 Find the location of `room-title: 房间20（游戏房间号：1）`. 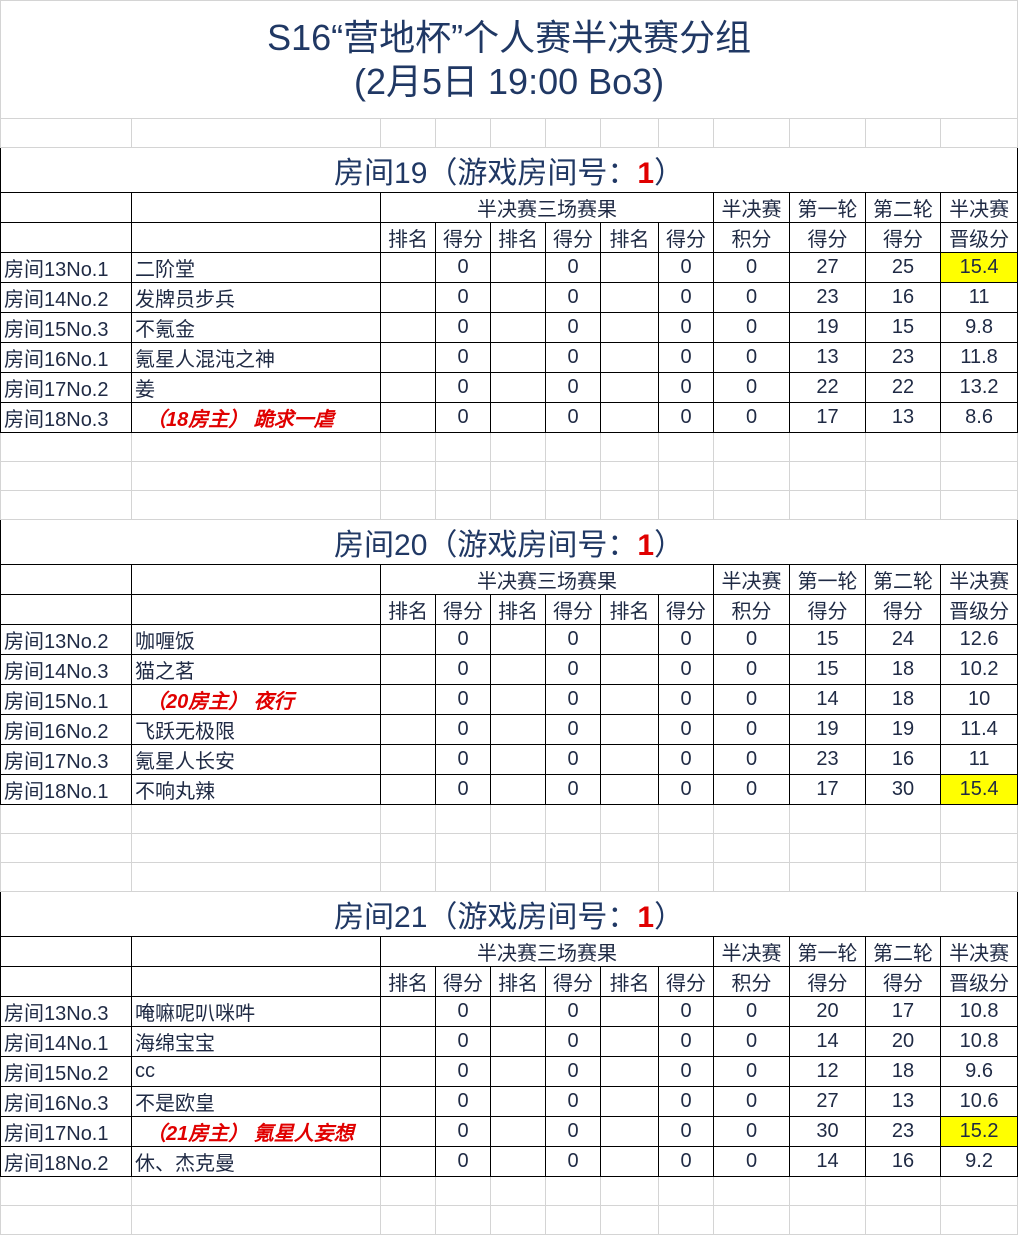

room-title: 房间20（游戏房间号：1） is located at coordinates (509, 542).